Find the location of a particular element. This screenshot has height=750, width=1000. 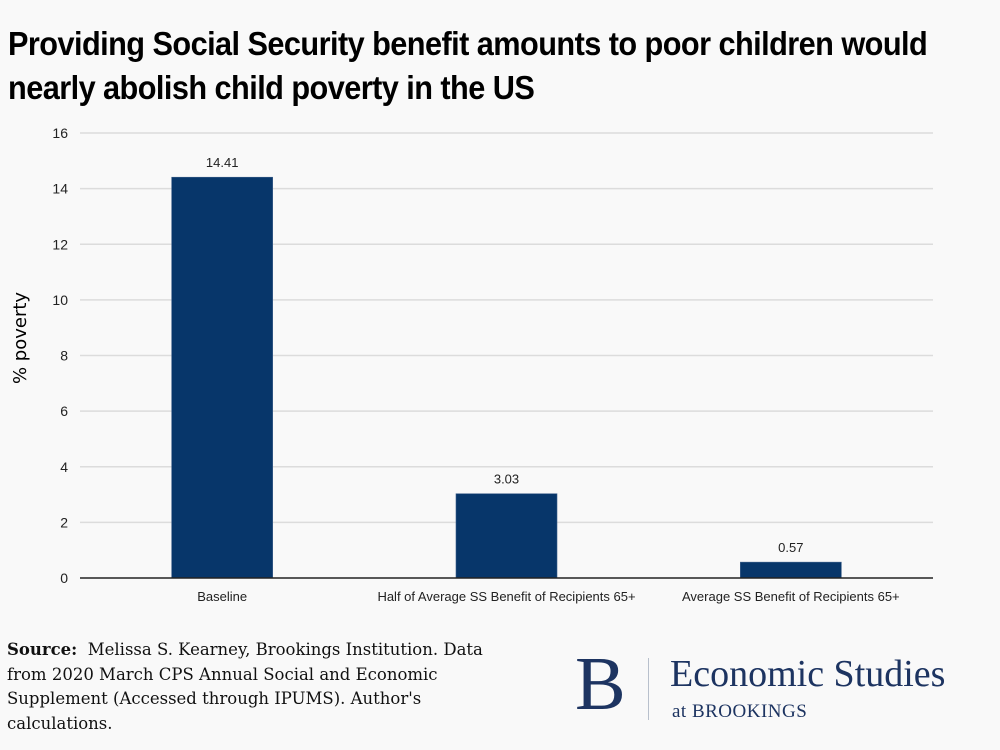

data-label: 3.03 is located at coordinates (506, 479).